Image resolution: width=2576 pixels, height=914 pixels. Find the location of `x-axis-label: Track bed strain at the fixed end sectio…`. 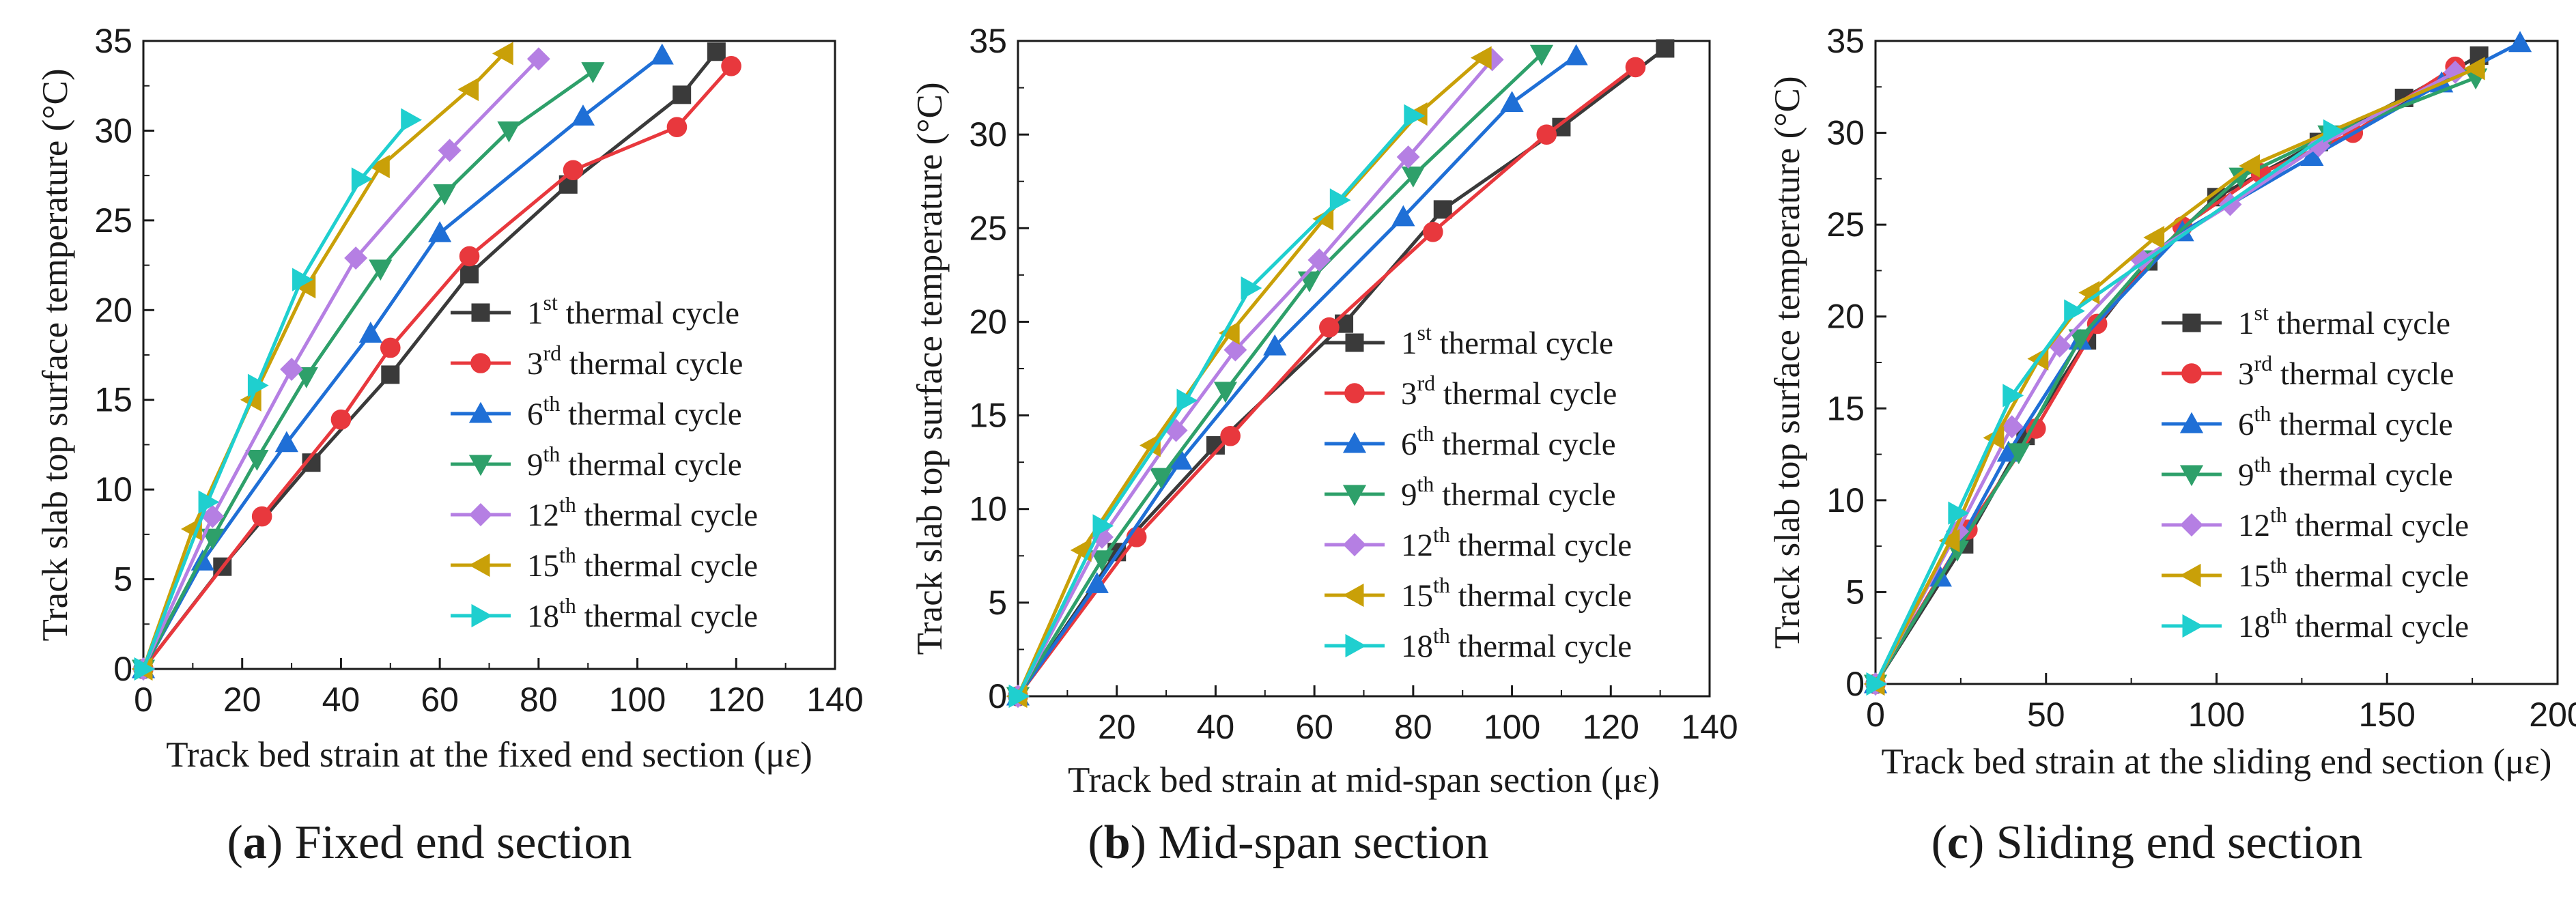

x-axis-label: Track bed strain at the fixed end sectio… is located at coordinates (489, 755).